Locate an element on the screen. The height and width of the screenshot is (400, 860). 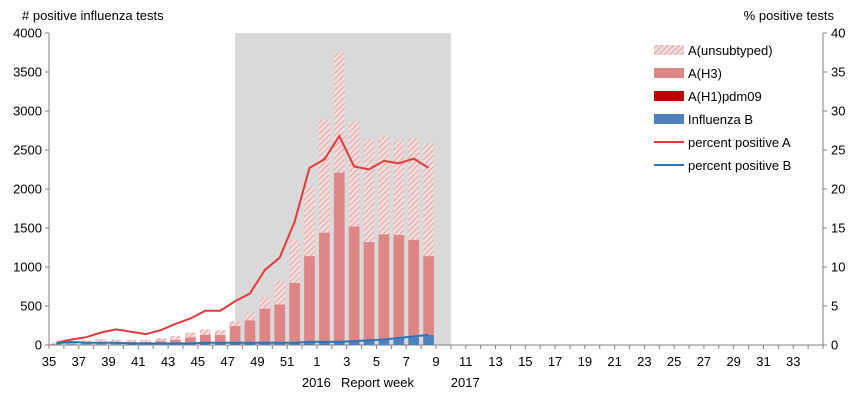
left-axis-title: # positive influenza tests is located at coordinates (93, 15).